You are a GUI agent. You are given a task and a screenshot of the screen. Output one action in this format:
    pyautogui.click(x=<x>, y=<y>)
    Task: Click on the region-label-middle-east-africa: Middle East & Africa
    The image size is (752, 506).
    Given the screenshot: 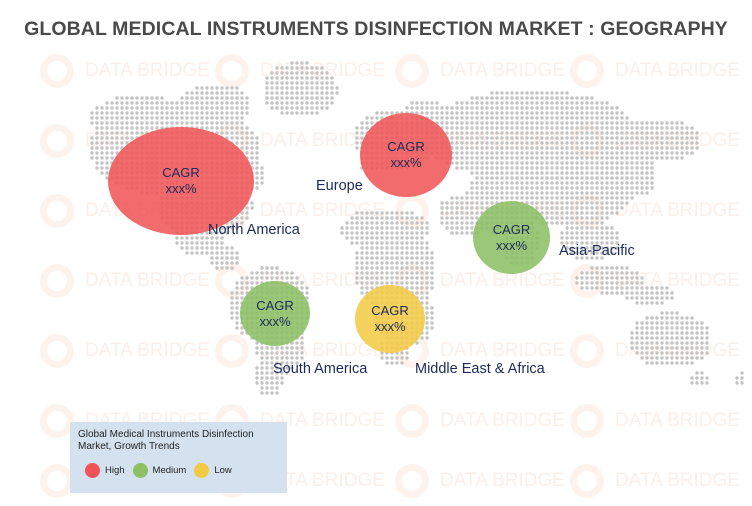 What is the action you would take?
    pyautogui.click(x=480, y=369)
    